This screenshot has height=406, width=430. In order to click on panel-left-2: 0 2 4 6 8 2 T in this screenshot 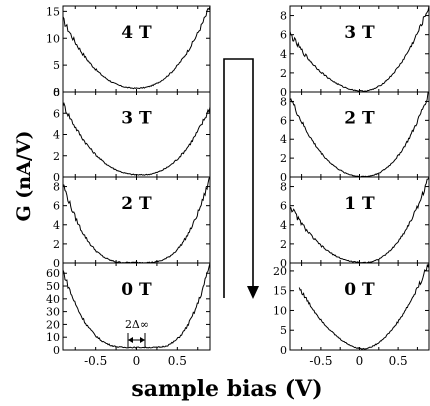, I will do `click(132, 223)`.